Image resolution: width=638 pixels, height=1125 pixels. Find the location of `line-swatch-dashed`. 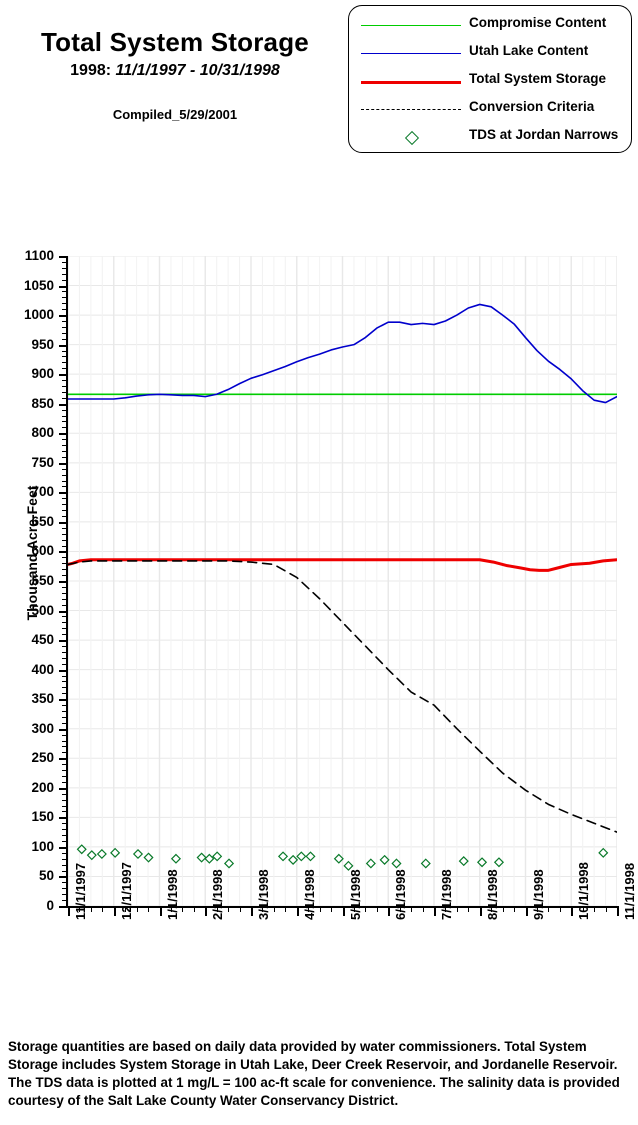

line-swatch-dashed is located at coordinates (411, 110).